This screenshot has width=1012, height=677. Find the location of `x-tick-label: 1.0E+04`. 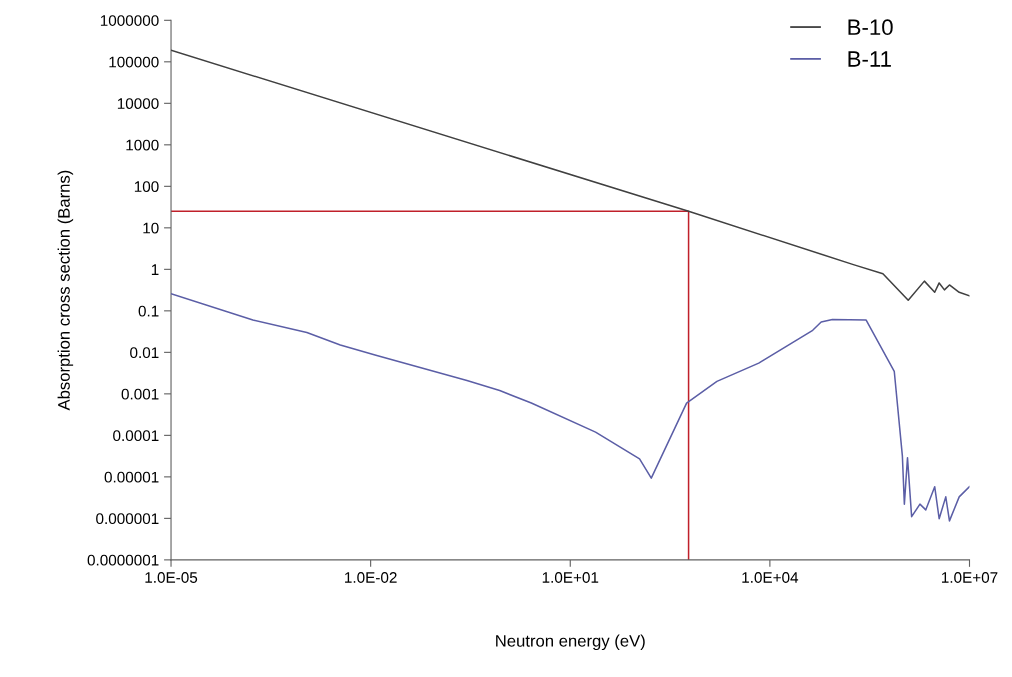

x-tick-label: 1.0E+04 is located at coordinates (770, 577).